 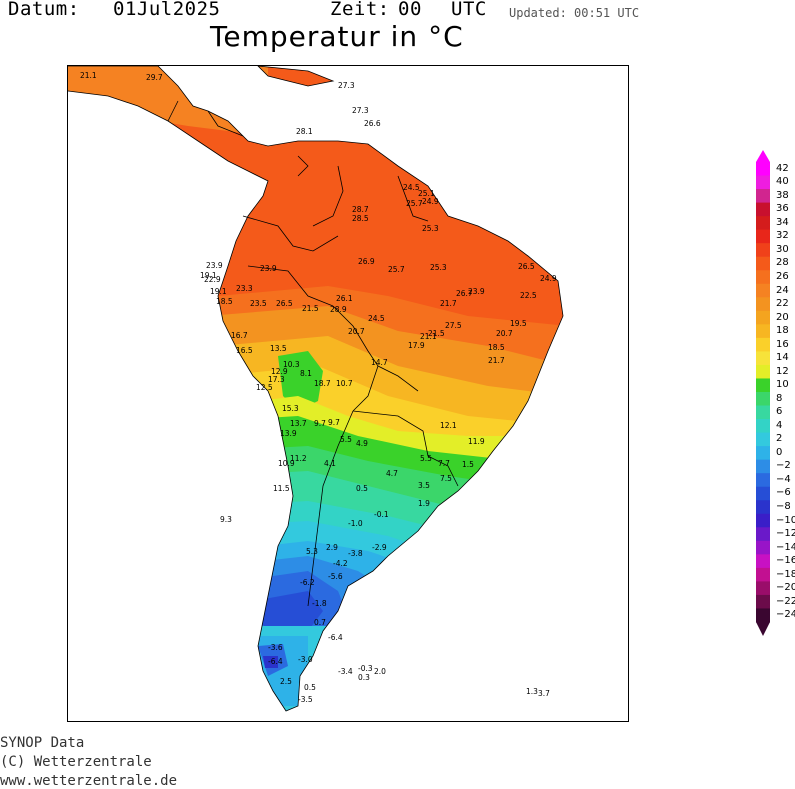 I want to click on station-temperature: -0.1, so click(x=381, y=514).